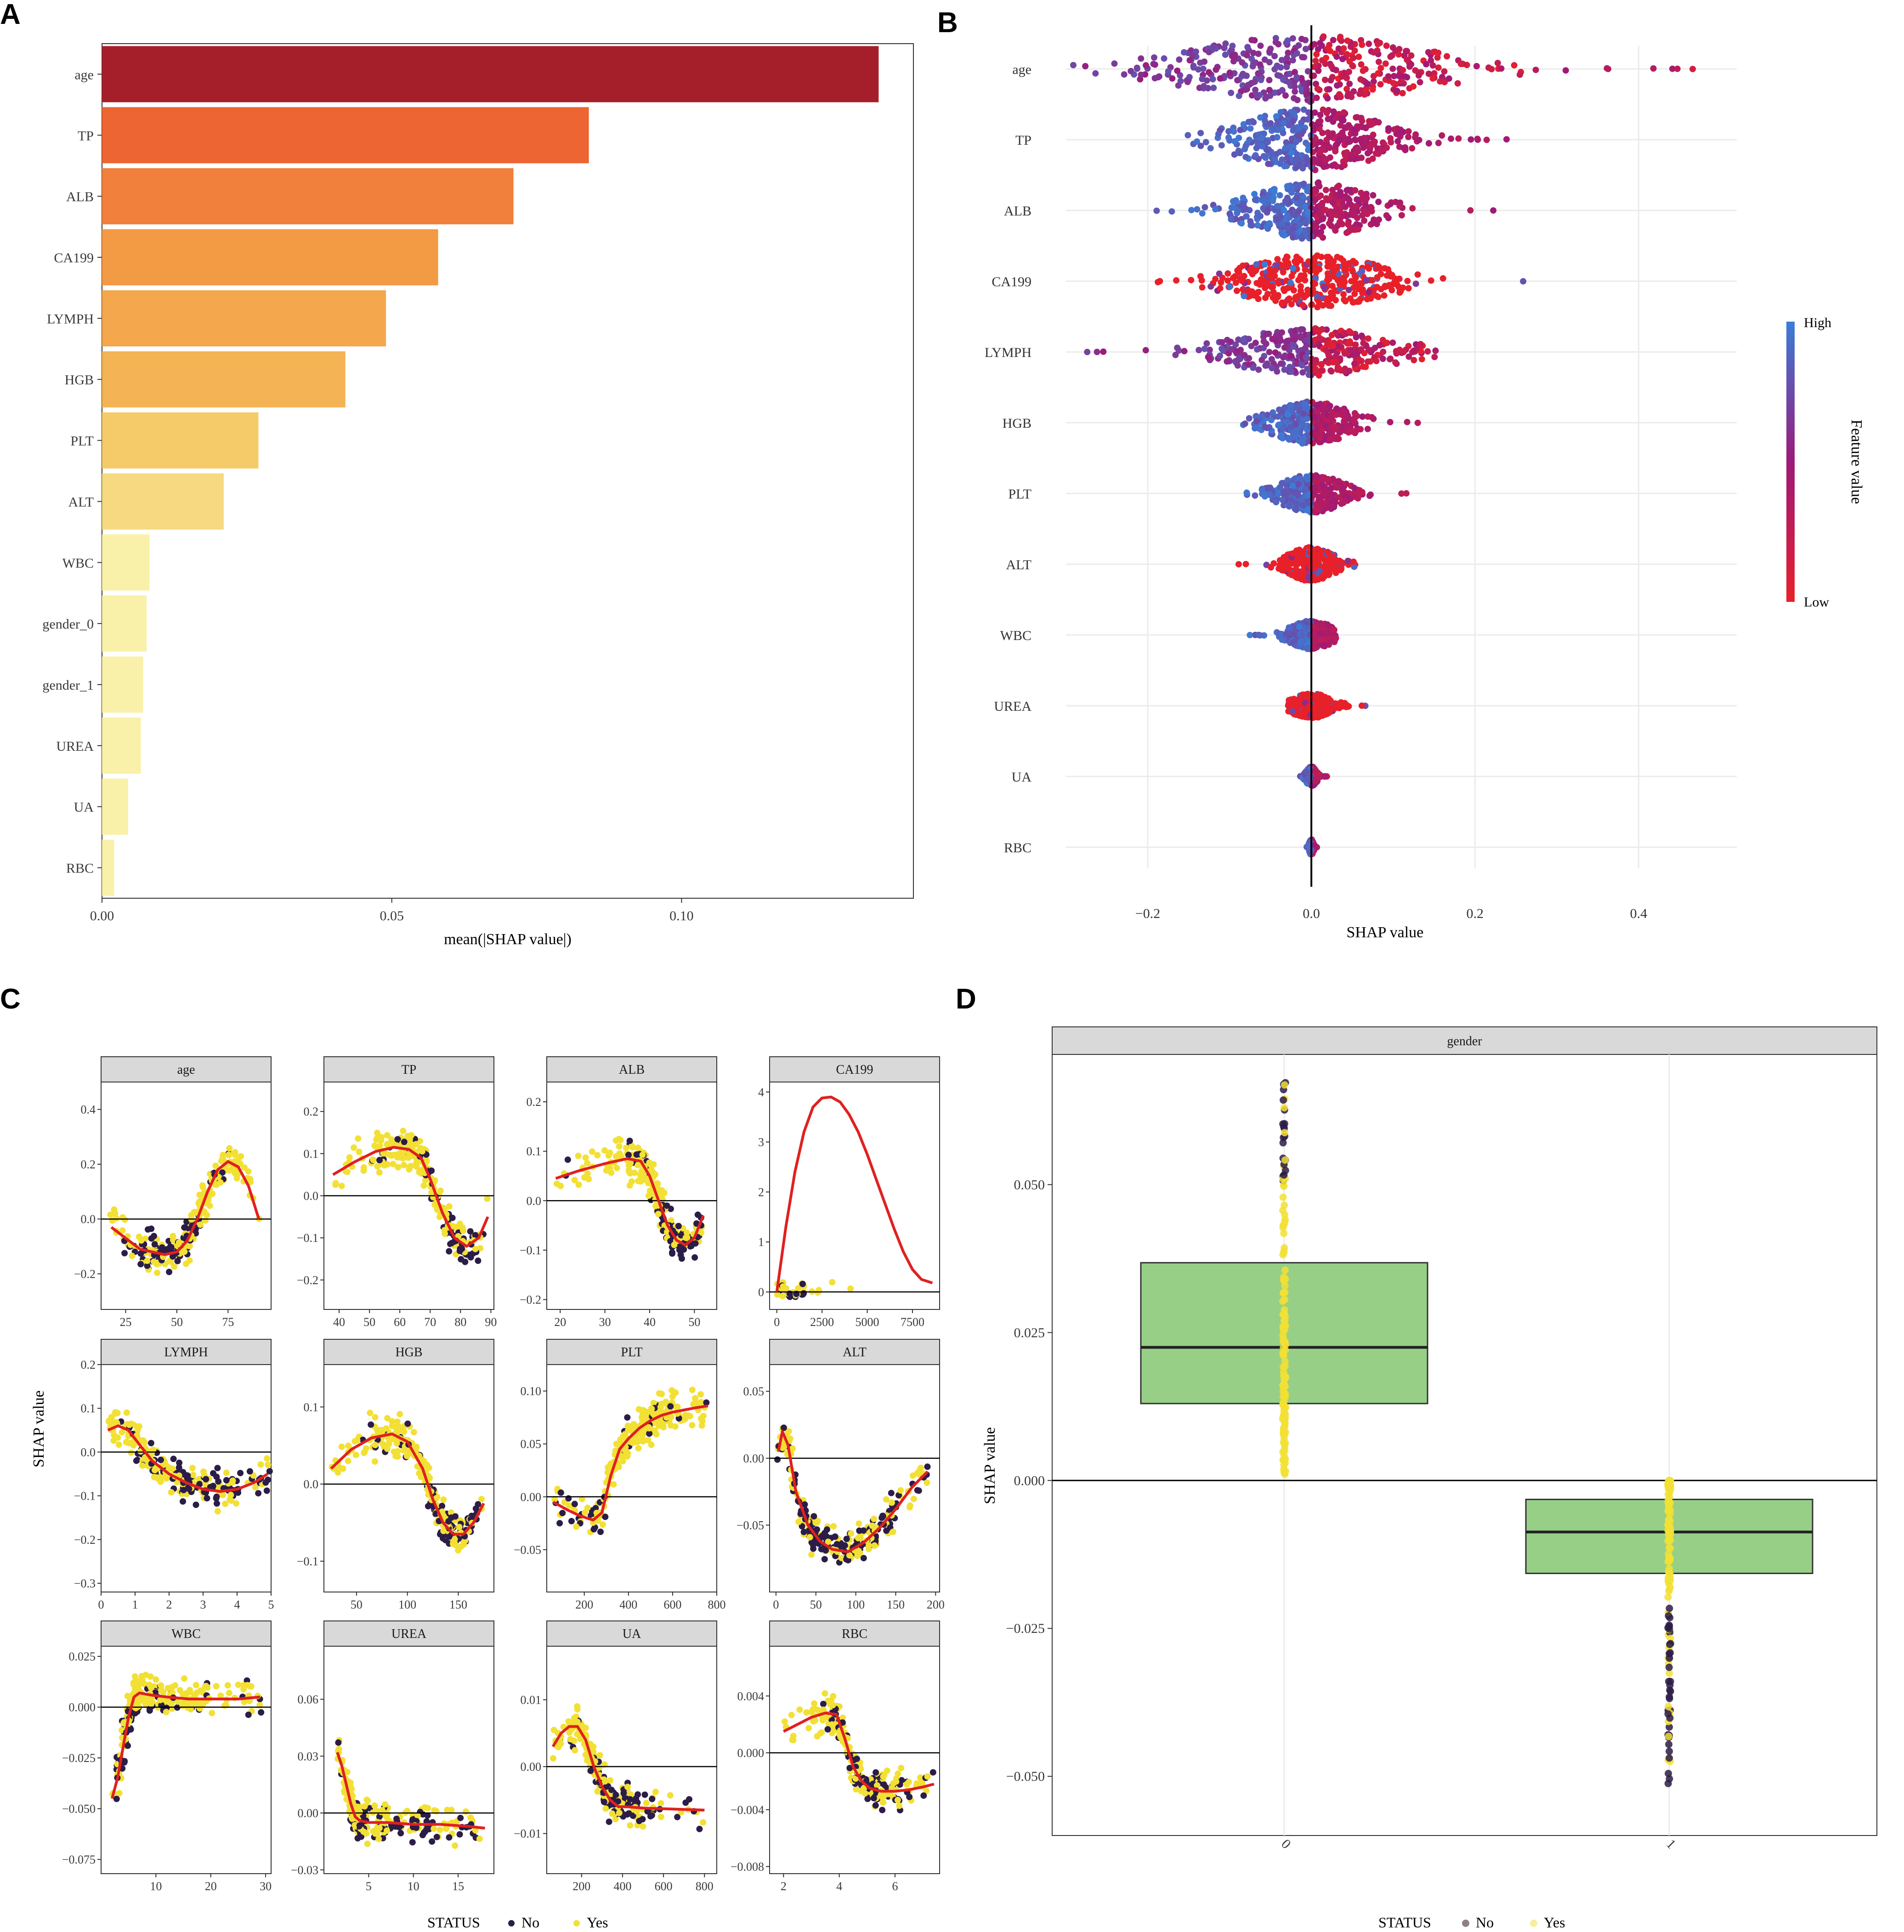 Image resolution: width=1904 pixels, height=1932 pixels. Describe the element at coordinates (490, 74) in the screenshot. I see `bar-age` at that location.